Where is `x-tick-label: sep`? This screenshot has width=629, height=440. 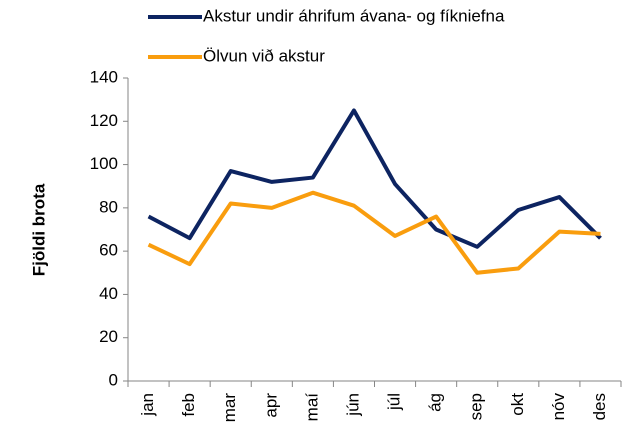
x-tick-label: sep is located at coordinates (476, 406).